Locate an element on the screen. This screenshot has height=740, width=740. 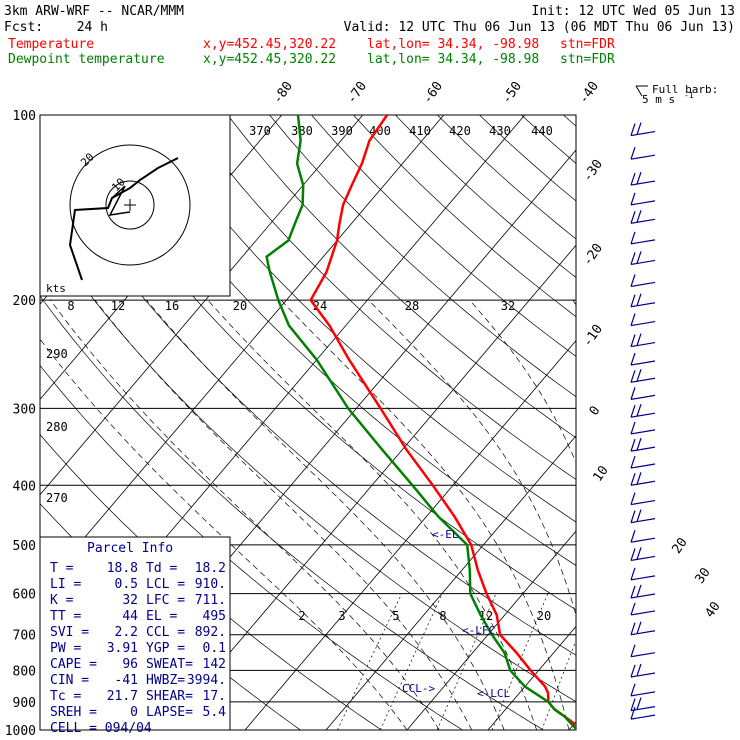
parcel-label: K = is located at coordinates (62, 600).